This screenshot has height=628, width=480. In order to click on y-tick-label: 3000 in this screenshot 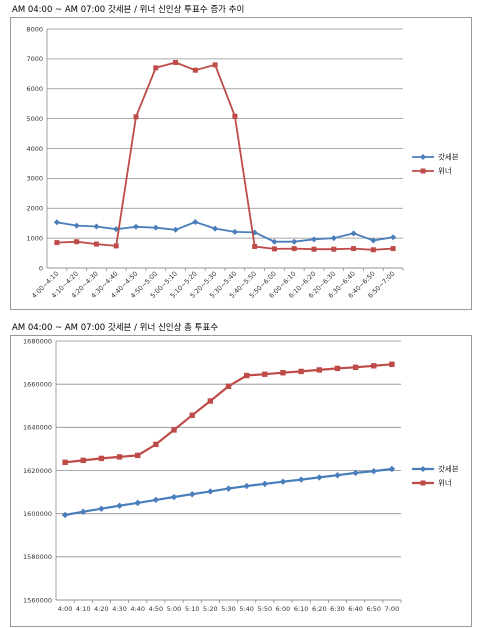, I will do `click(34, 179)`.